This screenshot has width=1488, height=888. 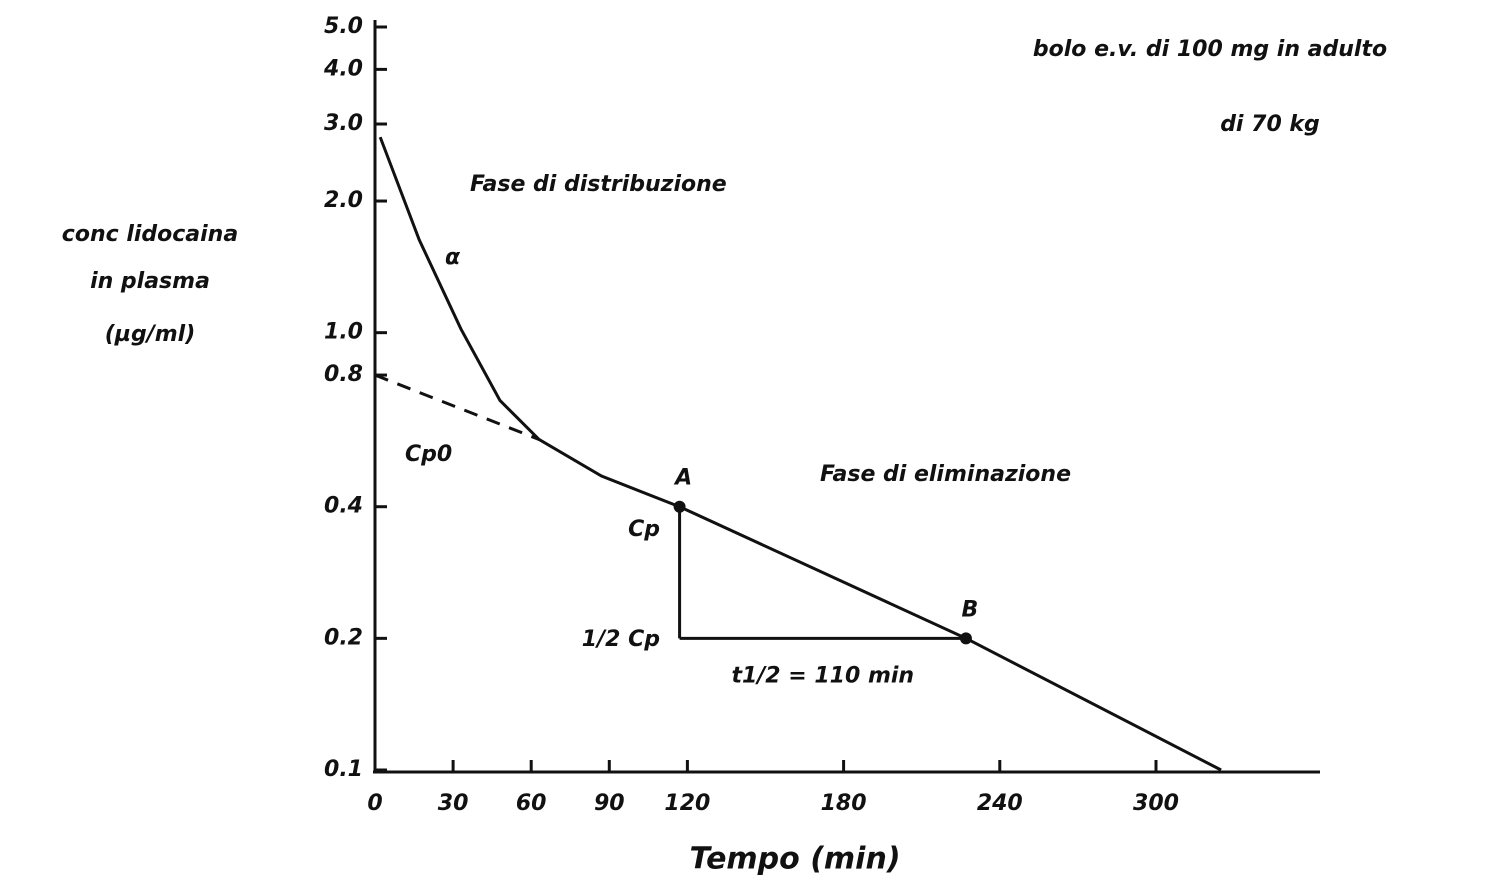 I want to click on y-tick-label: 1.0, so click(x=343, y=332).